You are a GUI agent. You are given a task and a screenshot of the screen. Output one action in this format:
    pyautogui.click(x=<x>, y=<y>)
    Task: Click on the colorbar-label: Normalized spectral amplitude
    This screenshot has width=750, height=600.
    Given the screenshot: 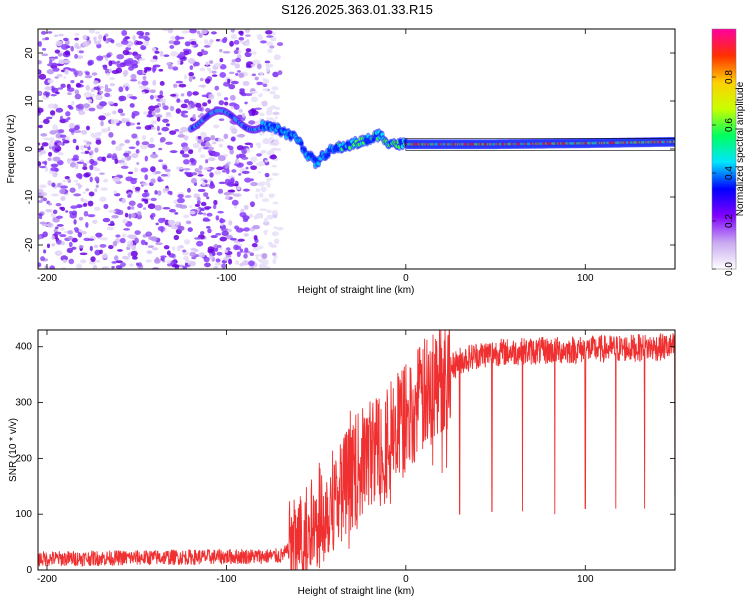 What is the action you would take?
    pyautogui.click(x=740, y=148)
    